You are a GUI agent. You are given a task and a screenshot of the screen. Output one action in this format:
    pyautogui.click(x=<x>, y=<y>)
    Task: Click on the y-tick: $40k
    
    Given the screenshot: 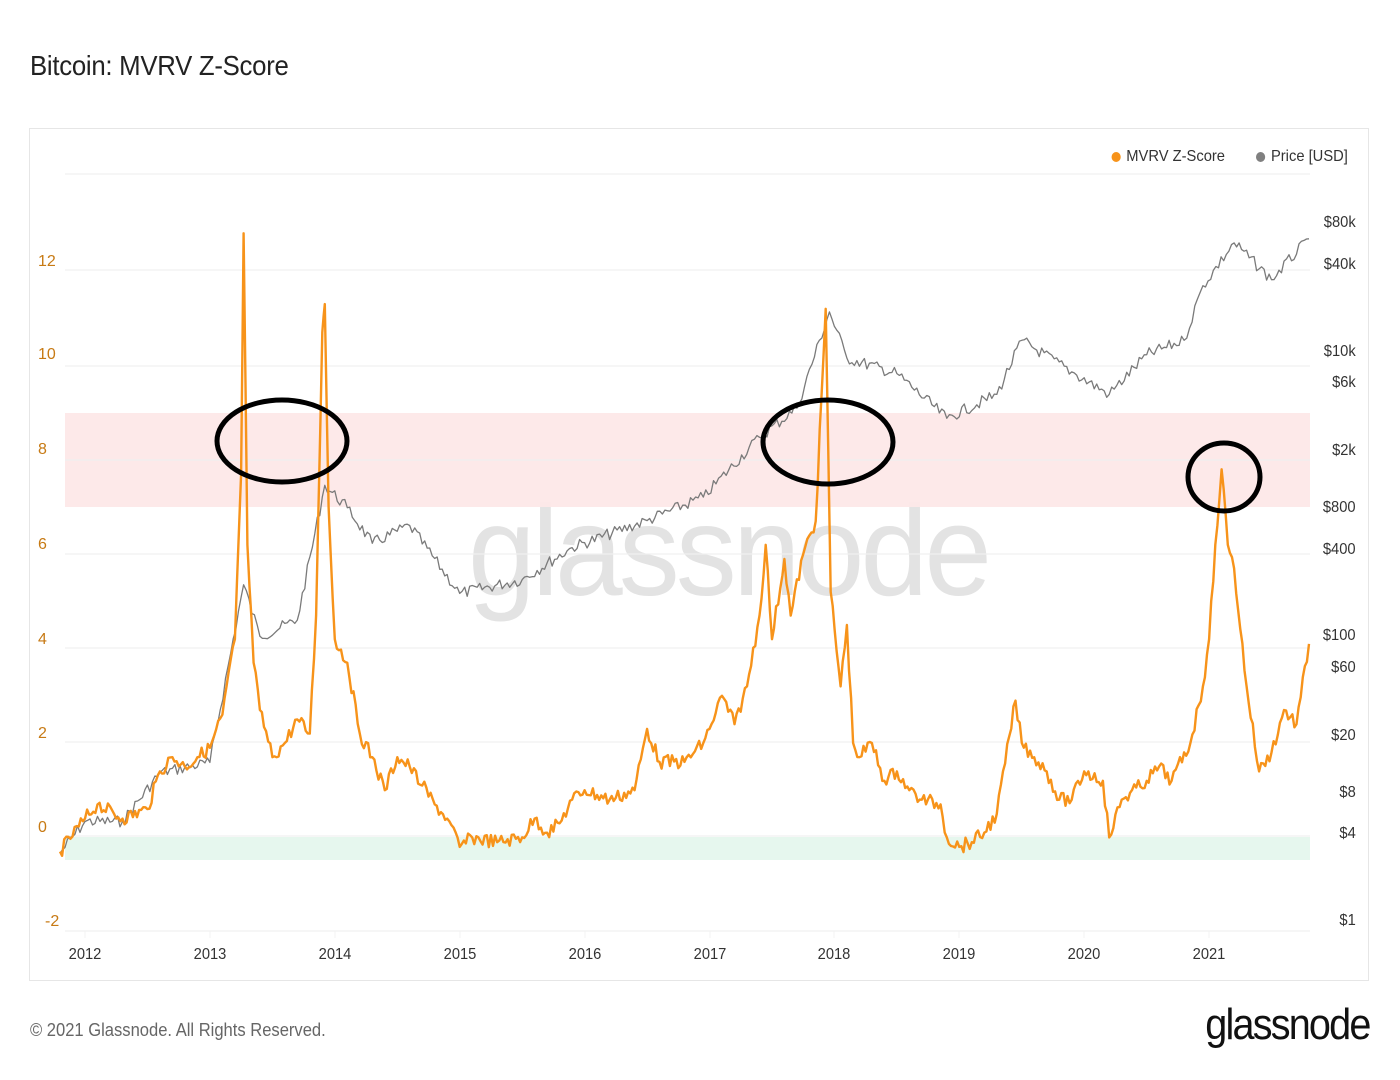 What is the action you would take?
    pyautogui.click(x=1340, y=264)
    